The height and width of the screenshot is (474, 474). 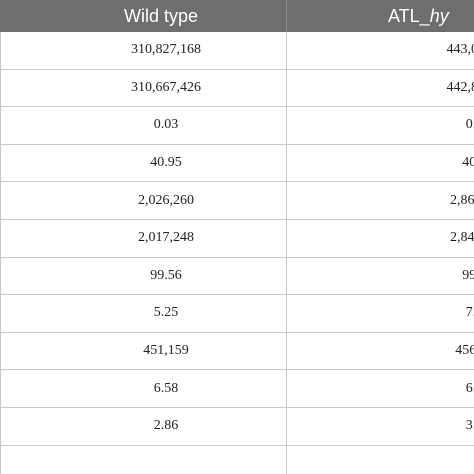 I want to click on cell-wild-type: 40.95, so click(x=166, y=163).